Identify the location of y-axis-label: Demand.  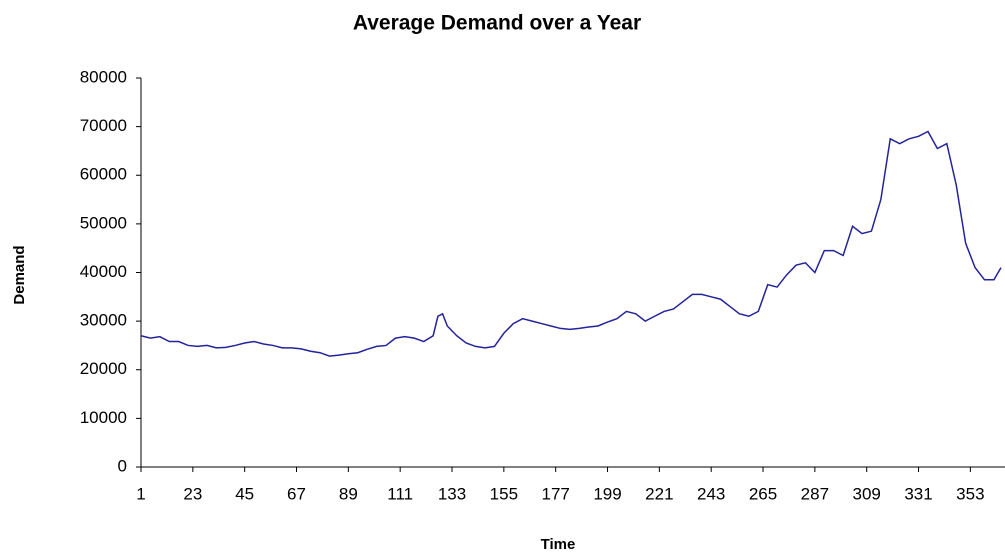
(19, 274).